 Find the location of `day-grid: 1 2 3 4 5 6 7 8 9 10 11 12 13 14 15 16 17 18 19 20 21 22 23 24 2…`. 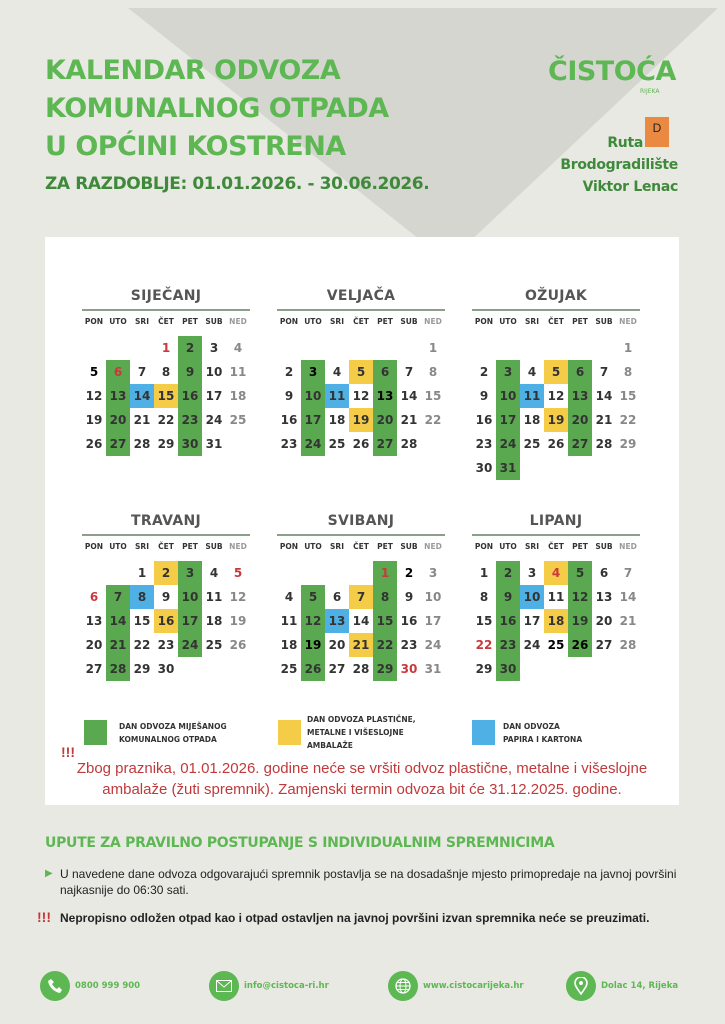

day-grid: 1 2 3 4 5 6 7 8 9 10 11 12 13 14 15 16 17 18 19 20 21 22 23 24 2… is located at coordinates (361, 396).